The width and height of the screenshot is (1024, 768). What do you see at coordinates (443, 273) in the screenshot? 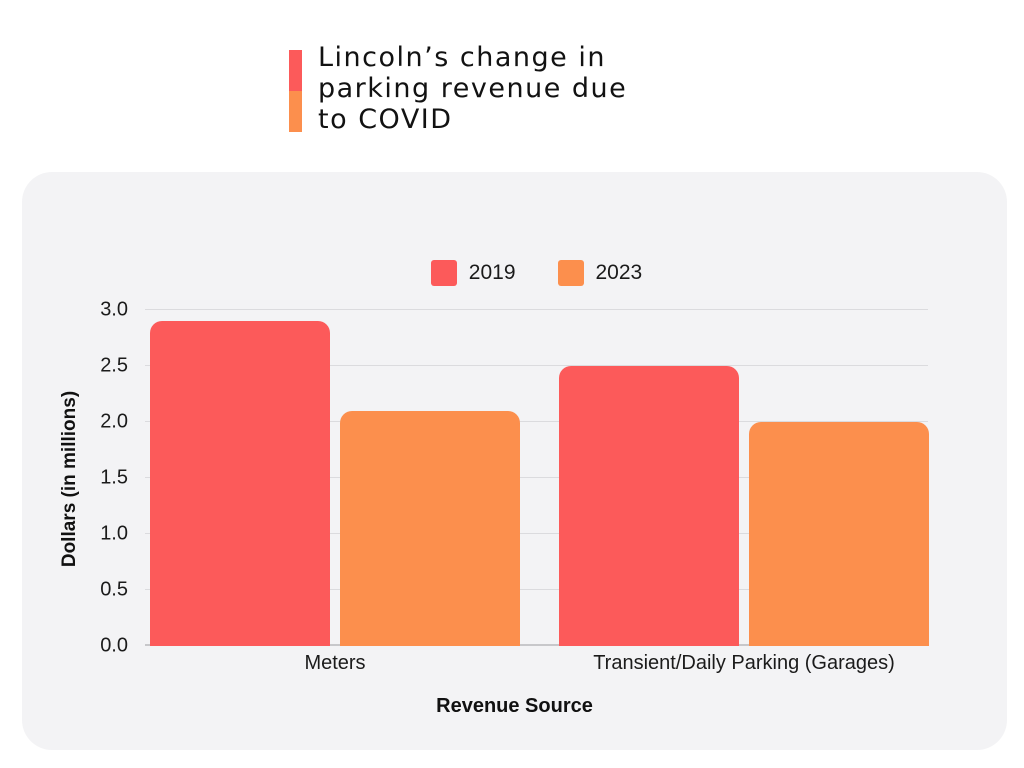
I see `legend-swatch-2019` at bounding box center [443, 273].